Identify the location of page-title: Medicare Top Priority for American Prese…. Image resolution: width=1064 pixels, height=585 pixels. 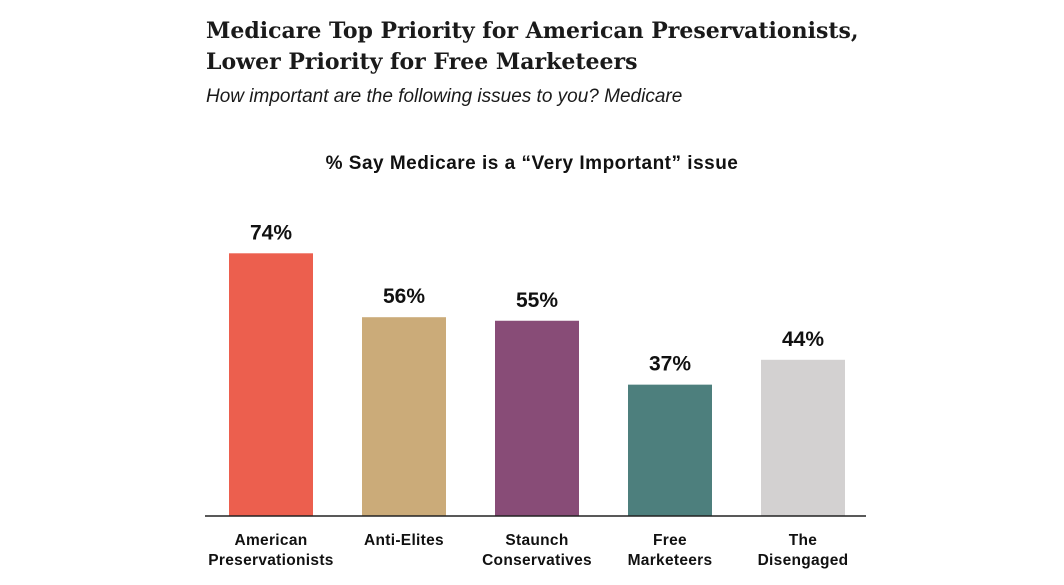
(586, 47).